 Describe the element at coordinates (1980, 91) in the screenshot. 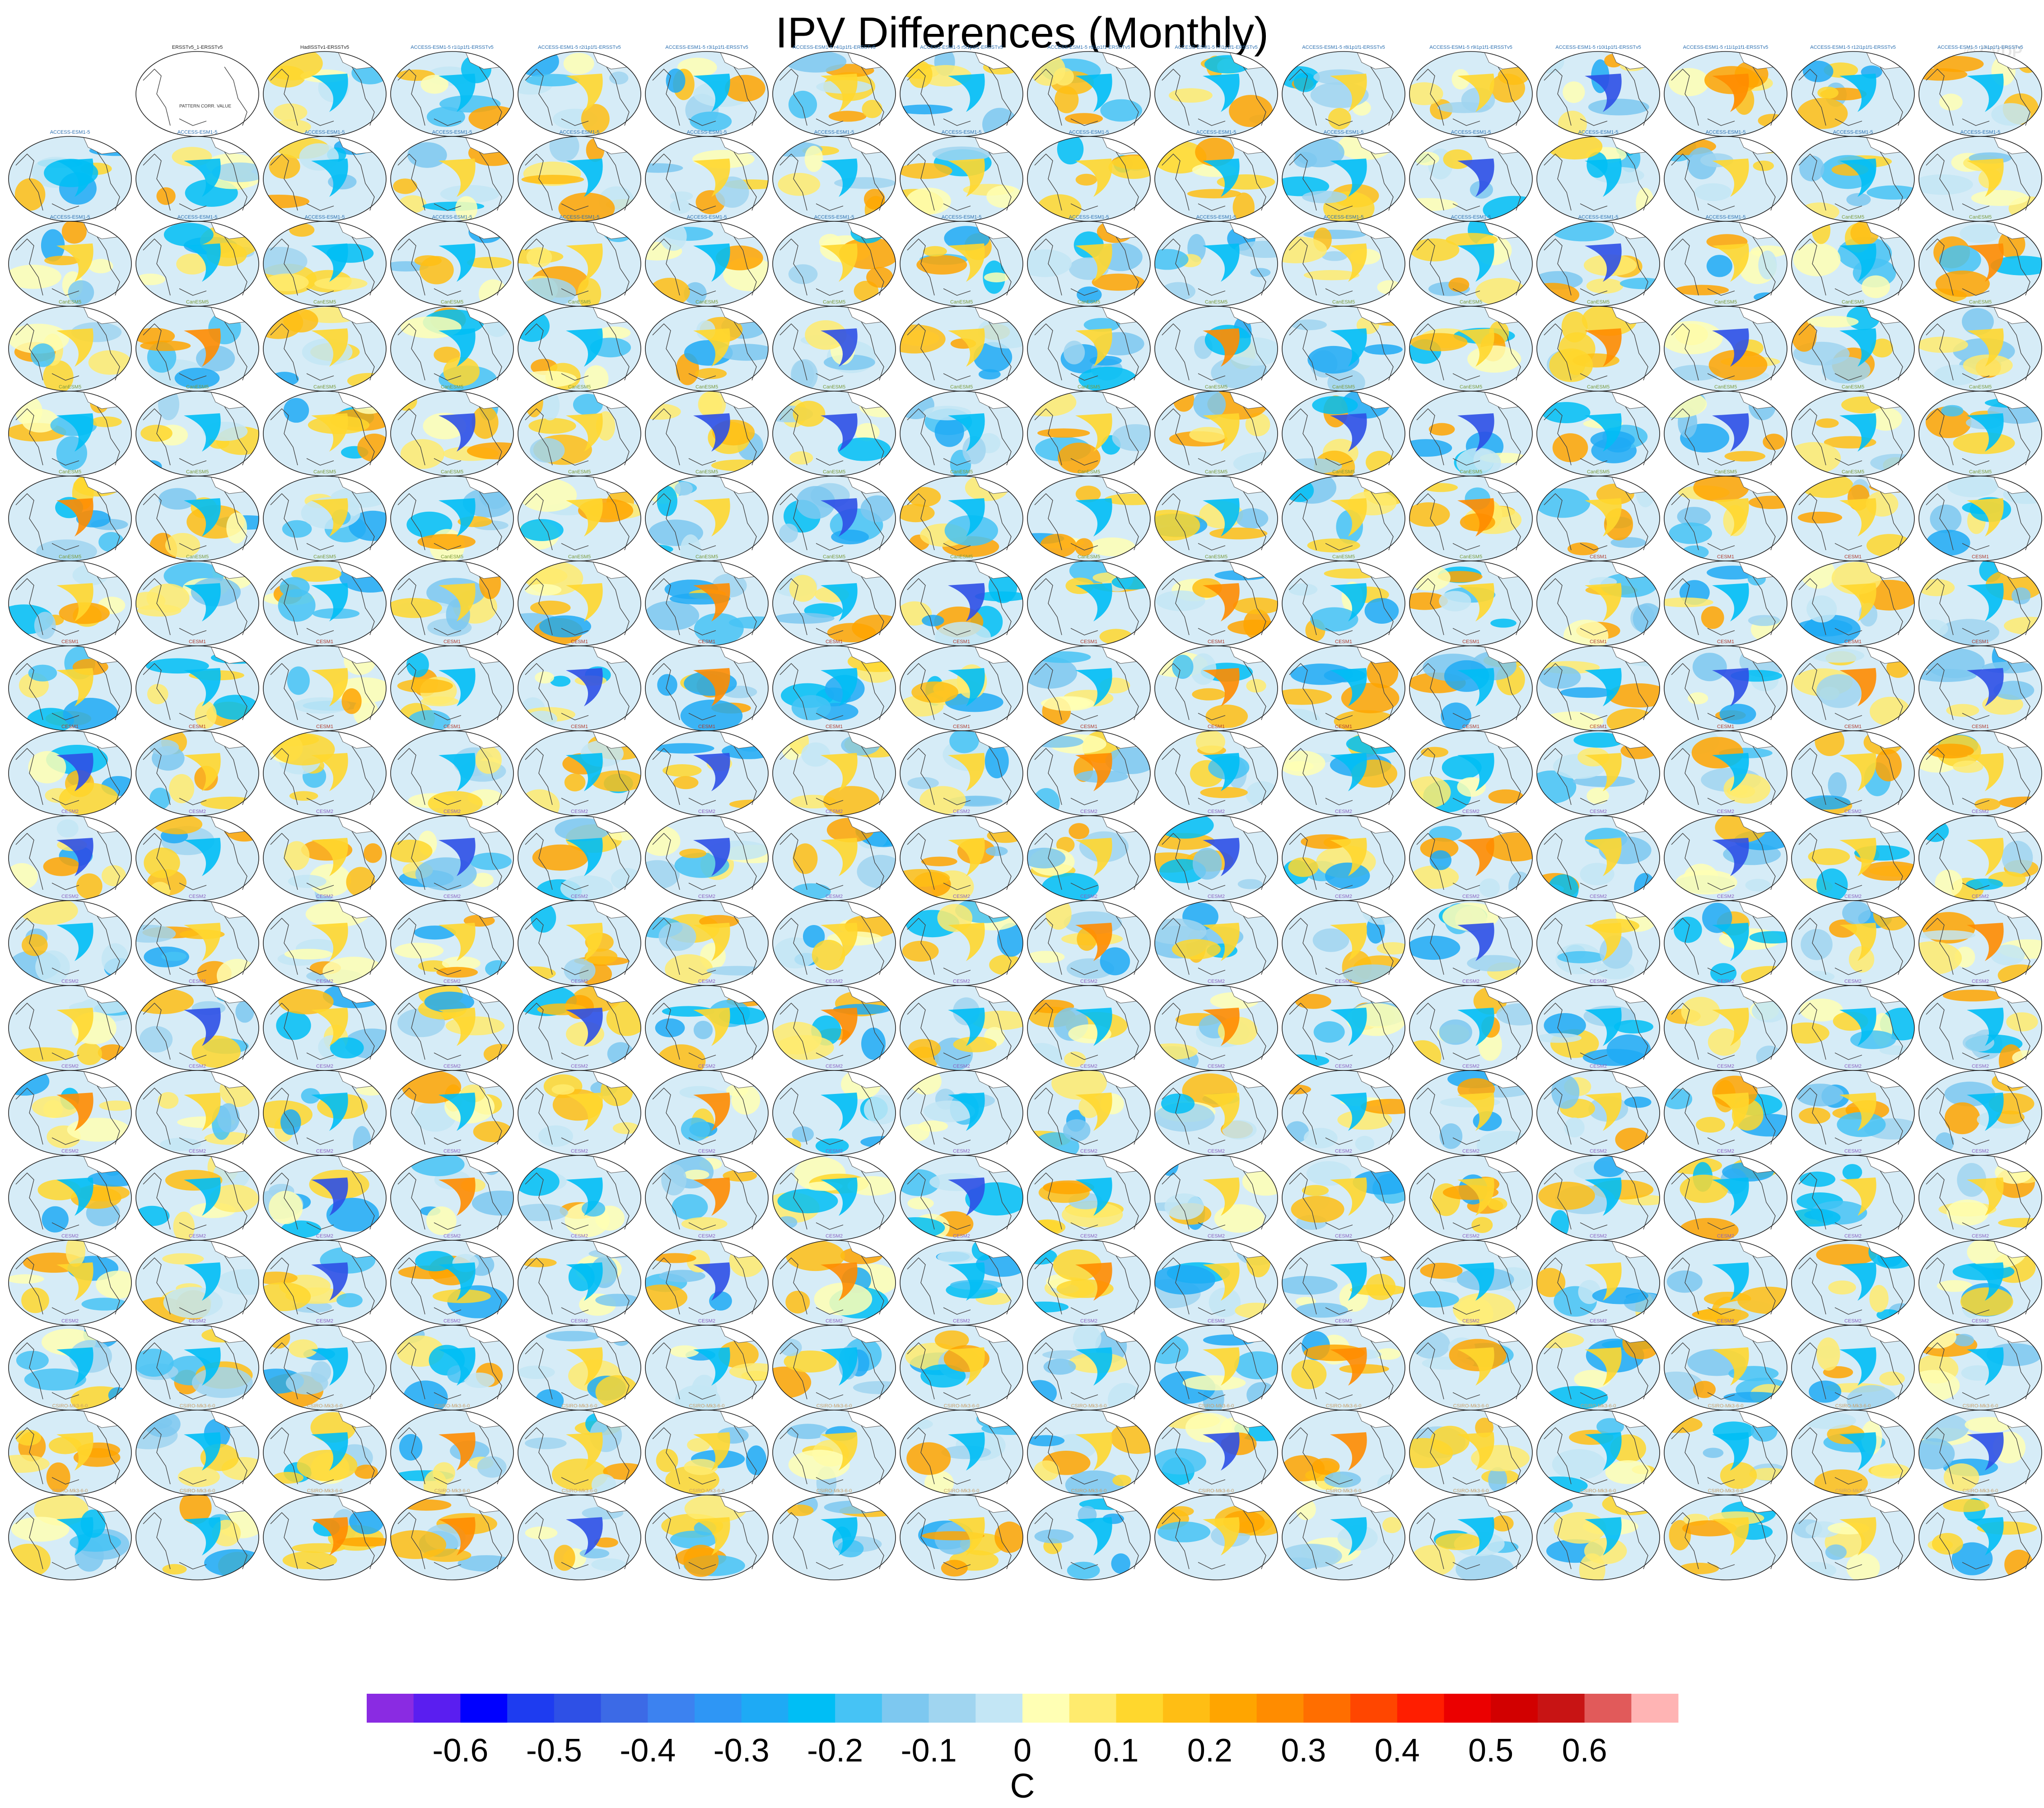

I see `map-panel: ACCESS-ESM1-5 r13i1p1f1-ERSSTv5` at that location.